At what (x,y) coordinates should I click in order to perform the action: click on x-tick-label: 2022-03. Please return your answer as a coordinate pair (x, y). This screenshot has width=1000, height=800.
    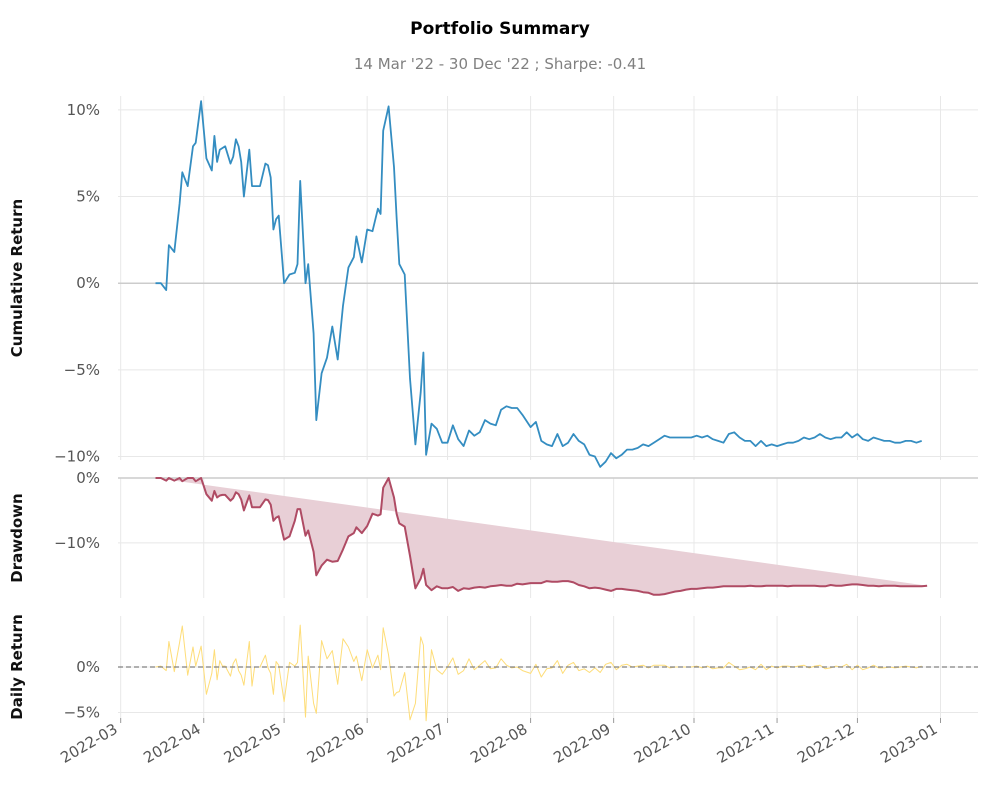
    Looking at the image, I should click on (88, 743).